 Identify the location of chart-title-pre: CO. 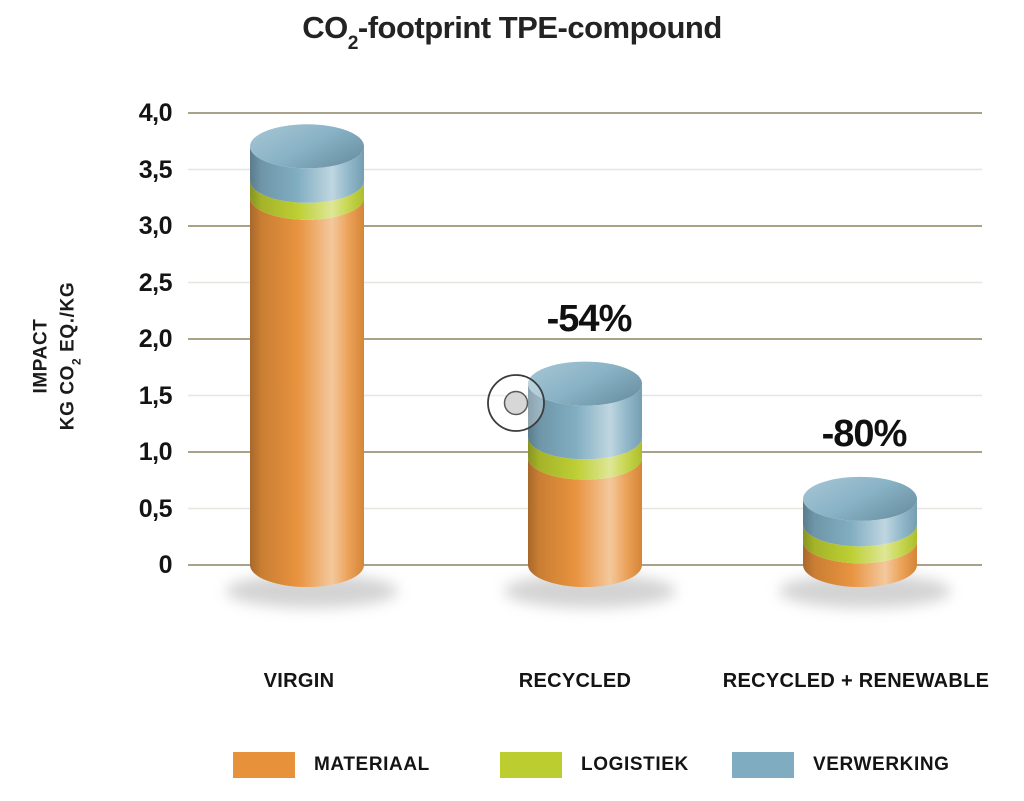
(325, 27).